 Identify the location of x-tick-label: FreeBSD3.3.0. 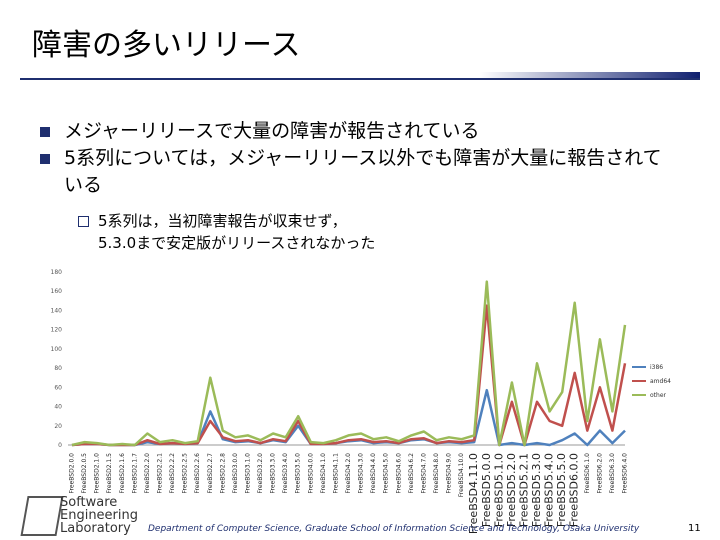
(273, 473).